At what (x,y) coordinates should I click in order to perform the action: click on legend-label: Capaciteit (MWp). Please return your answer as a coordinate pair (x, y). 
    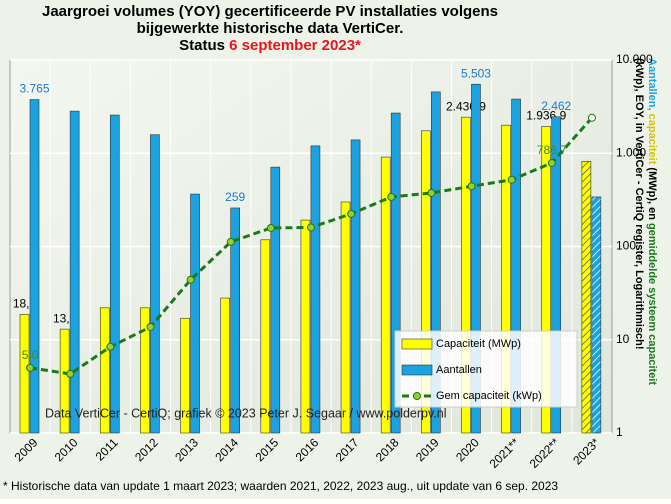
    Looking at the image, I should click on (478, 344).